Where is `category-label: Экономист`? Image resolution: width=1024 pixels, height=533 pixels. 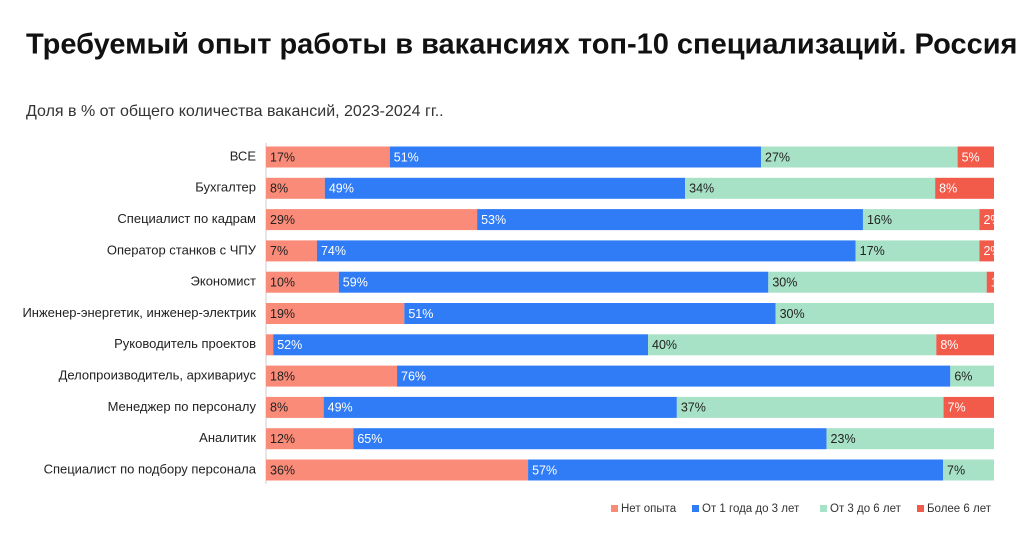 category-label: Экономист is located at coordinates (224, 281).